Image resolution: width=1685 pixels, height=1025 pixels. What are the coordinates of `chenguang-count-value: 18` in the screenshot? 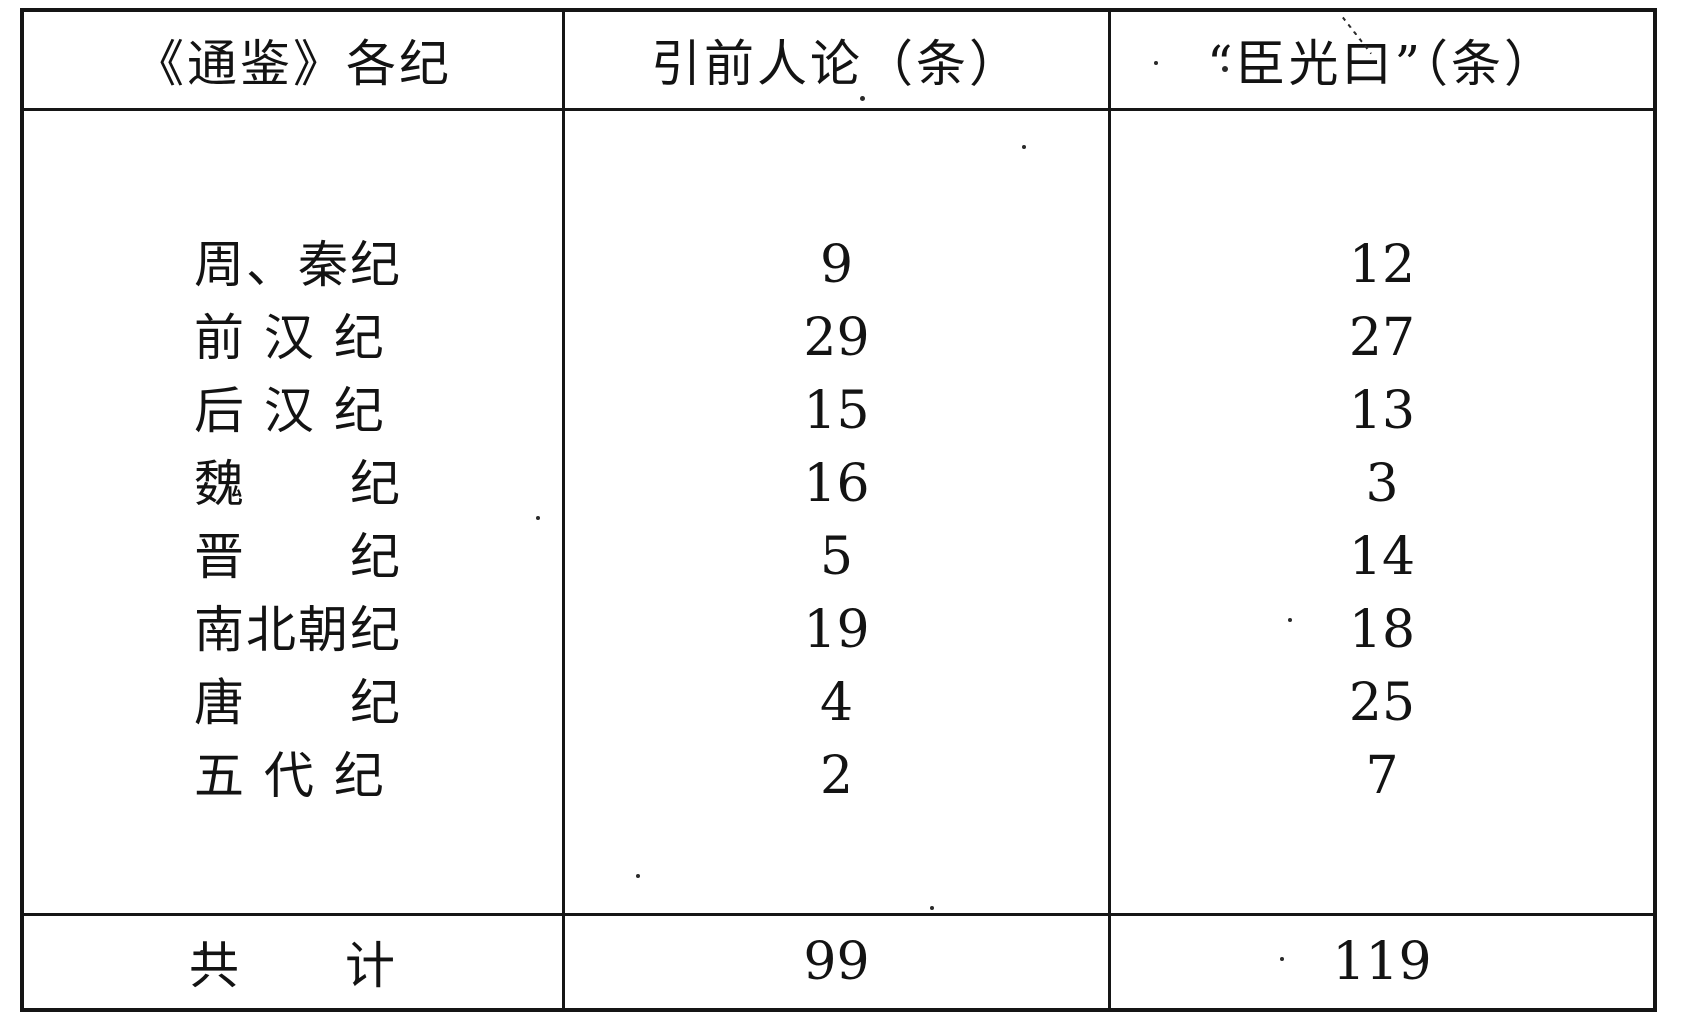 It's located at (1382, 630).